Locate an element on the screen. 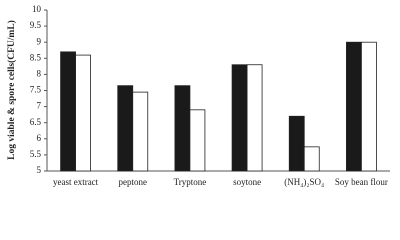  y-tick-label: 7.5 is located at coordinates (36, 90).